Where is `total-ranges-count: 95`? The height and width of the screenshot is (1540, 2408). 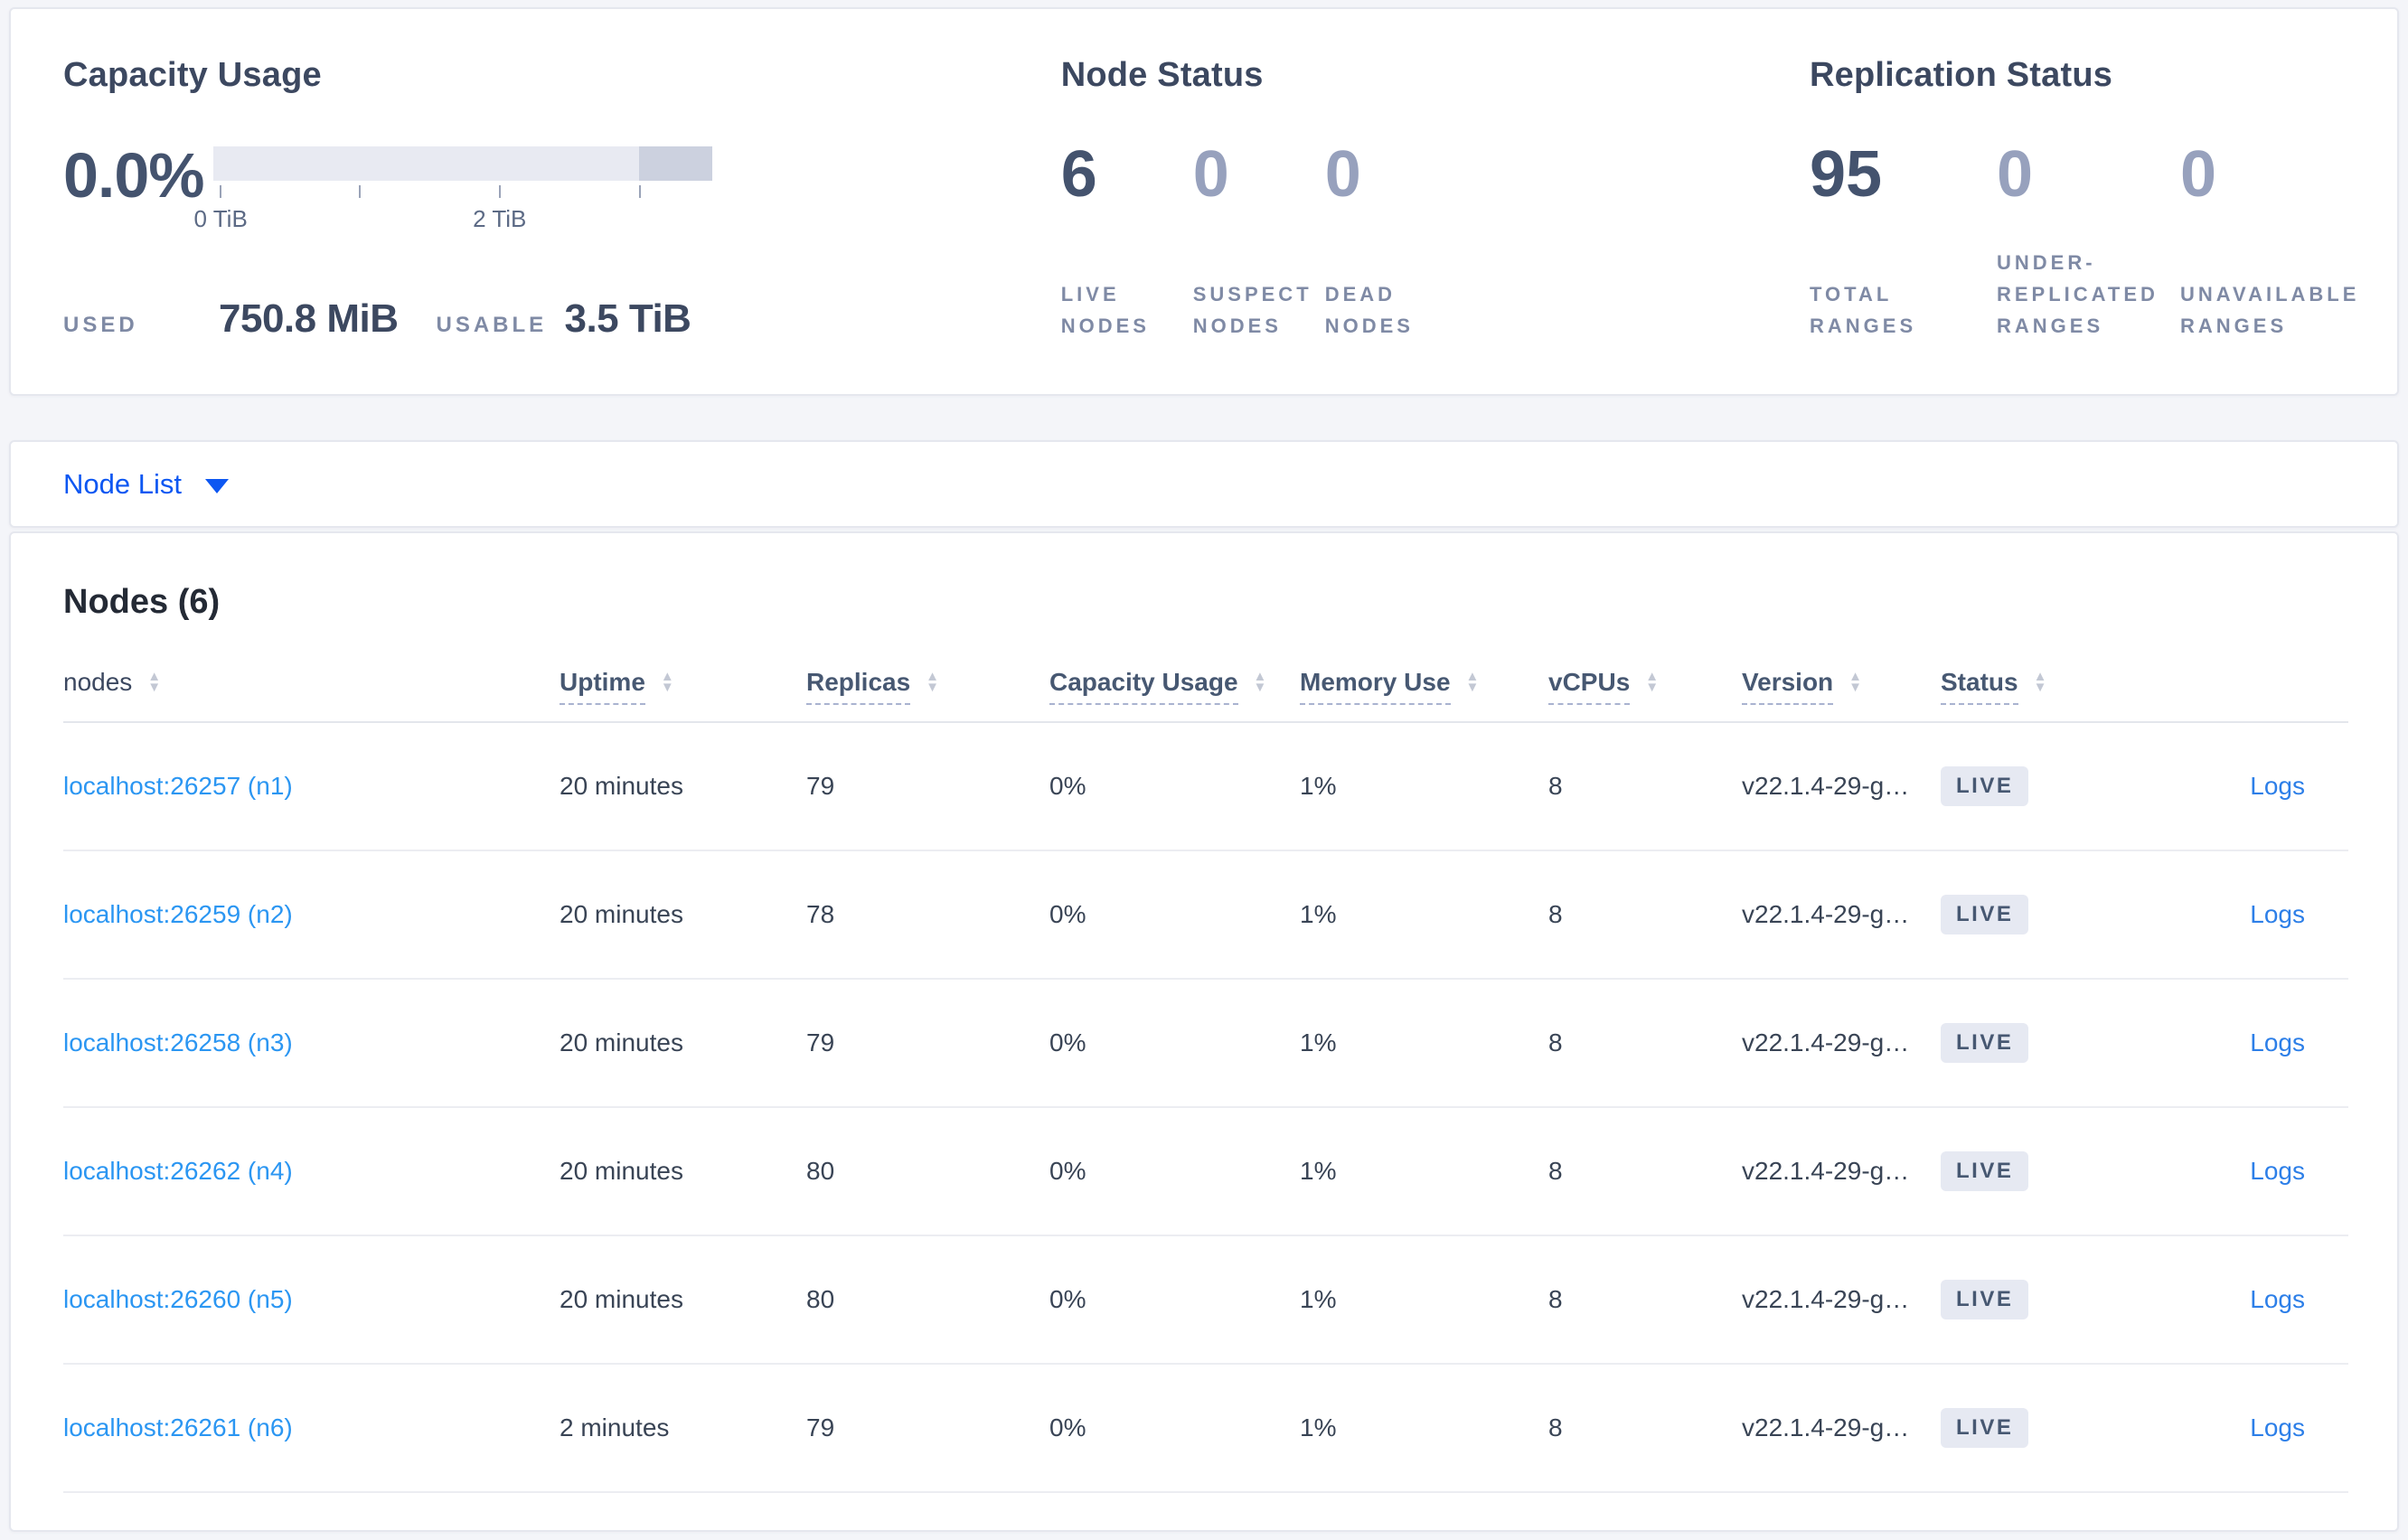 total-ranges-count: 95 is located at coordinates (1846, 174).